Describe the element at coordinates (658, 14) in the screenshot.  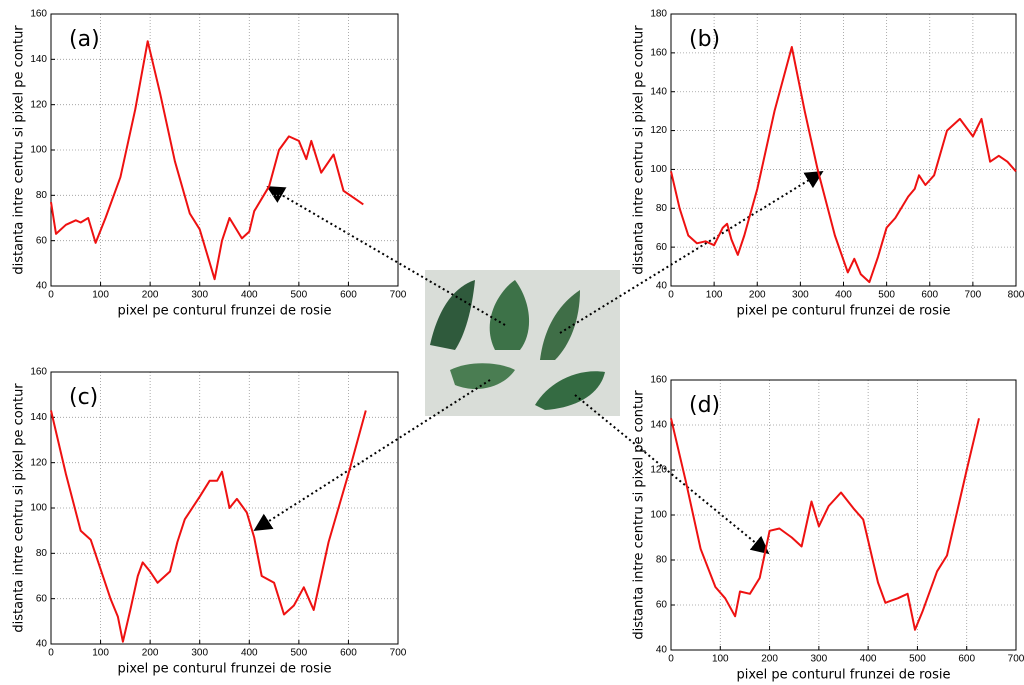
I see `y-tick-label: 180` at that location.